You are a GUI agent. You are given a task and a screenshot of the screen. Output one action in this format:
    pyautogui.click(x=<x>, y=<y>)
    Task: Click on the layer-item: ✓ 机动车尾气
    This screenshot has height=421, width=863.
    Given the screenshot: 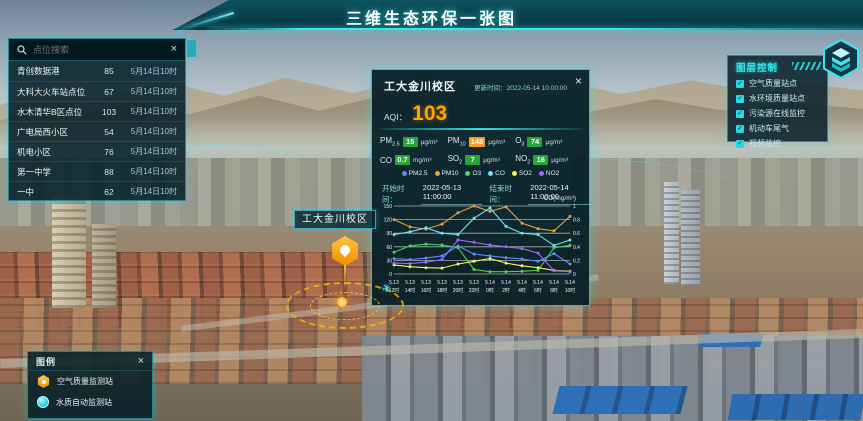 What is the action you would take?
    pyautogui.click(x=777, y=128)
    